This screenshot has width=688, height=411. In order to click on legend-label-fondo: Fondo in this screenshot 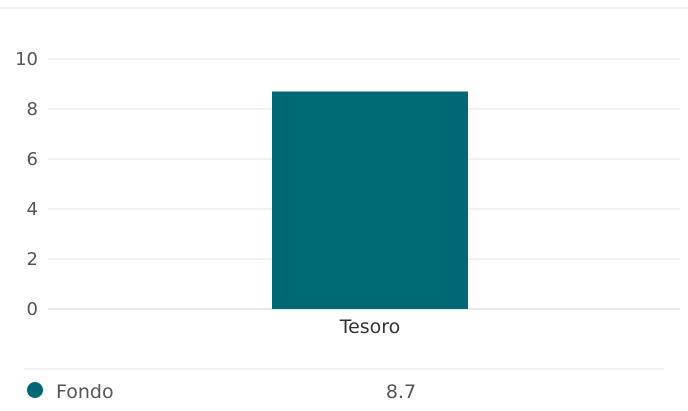, I will do `click(85, 392)`.